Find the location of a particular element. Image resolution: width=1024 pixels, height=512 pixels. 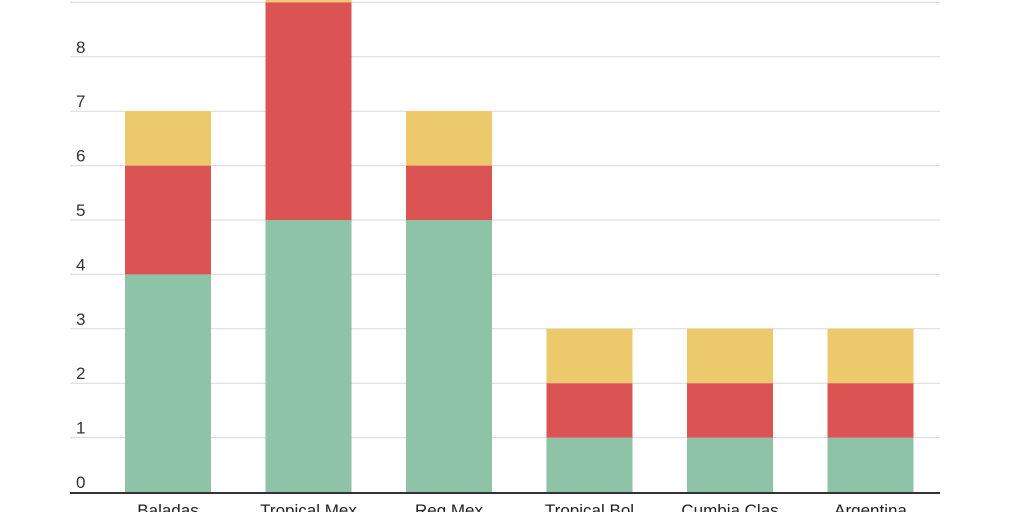

x-tick-label: Reg Mex is located at coordinates (449, 506).